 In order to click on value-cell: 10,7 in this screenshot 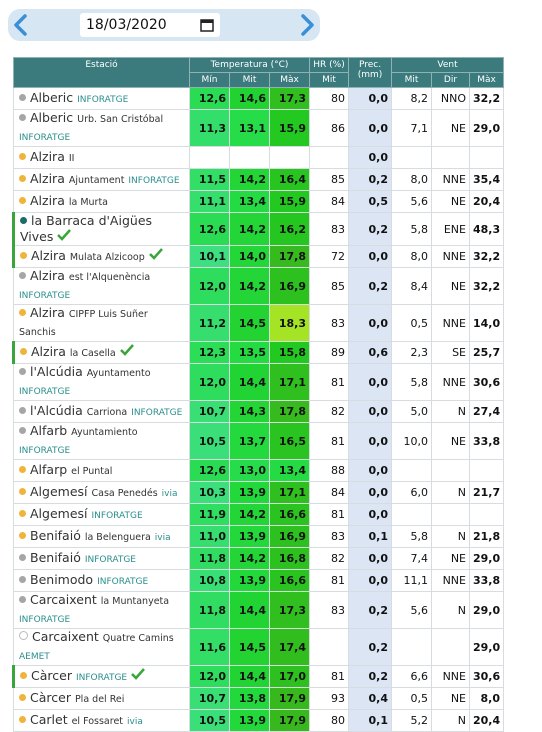, I will do `click(209, 698)`.